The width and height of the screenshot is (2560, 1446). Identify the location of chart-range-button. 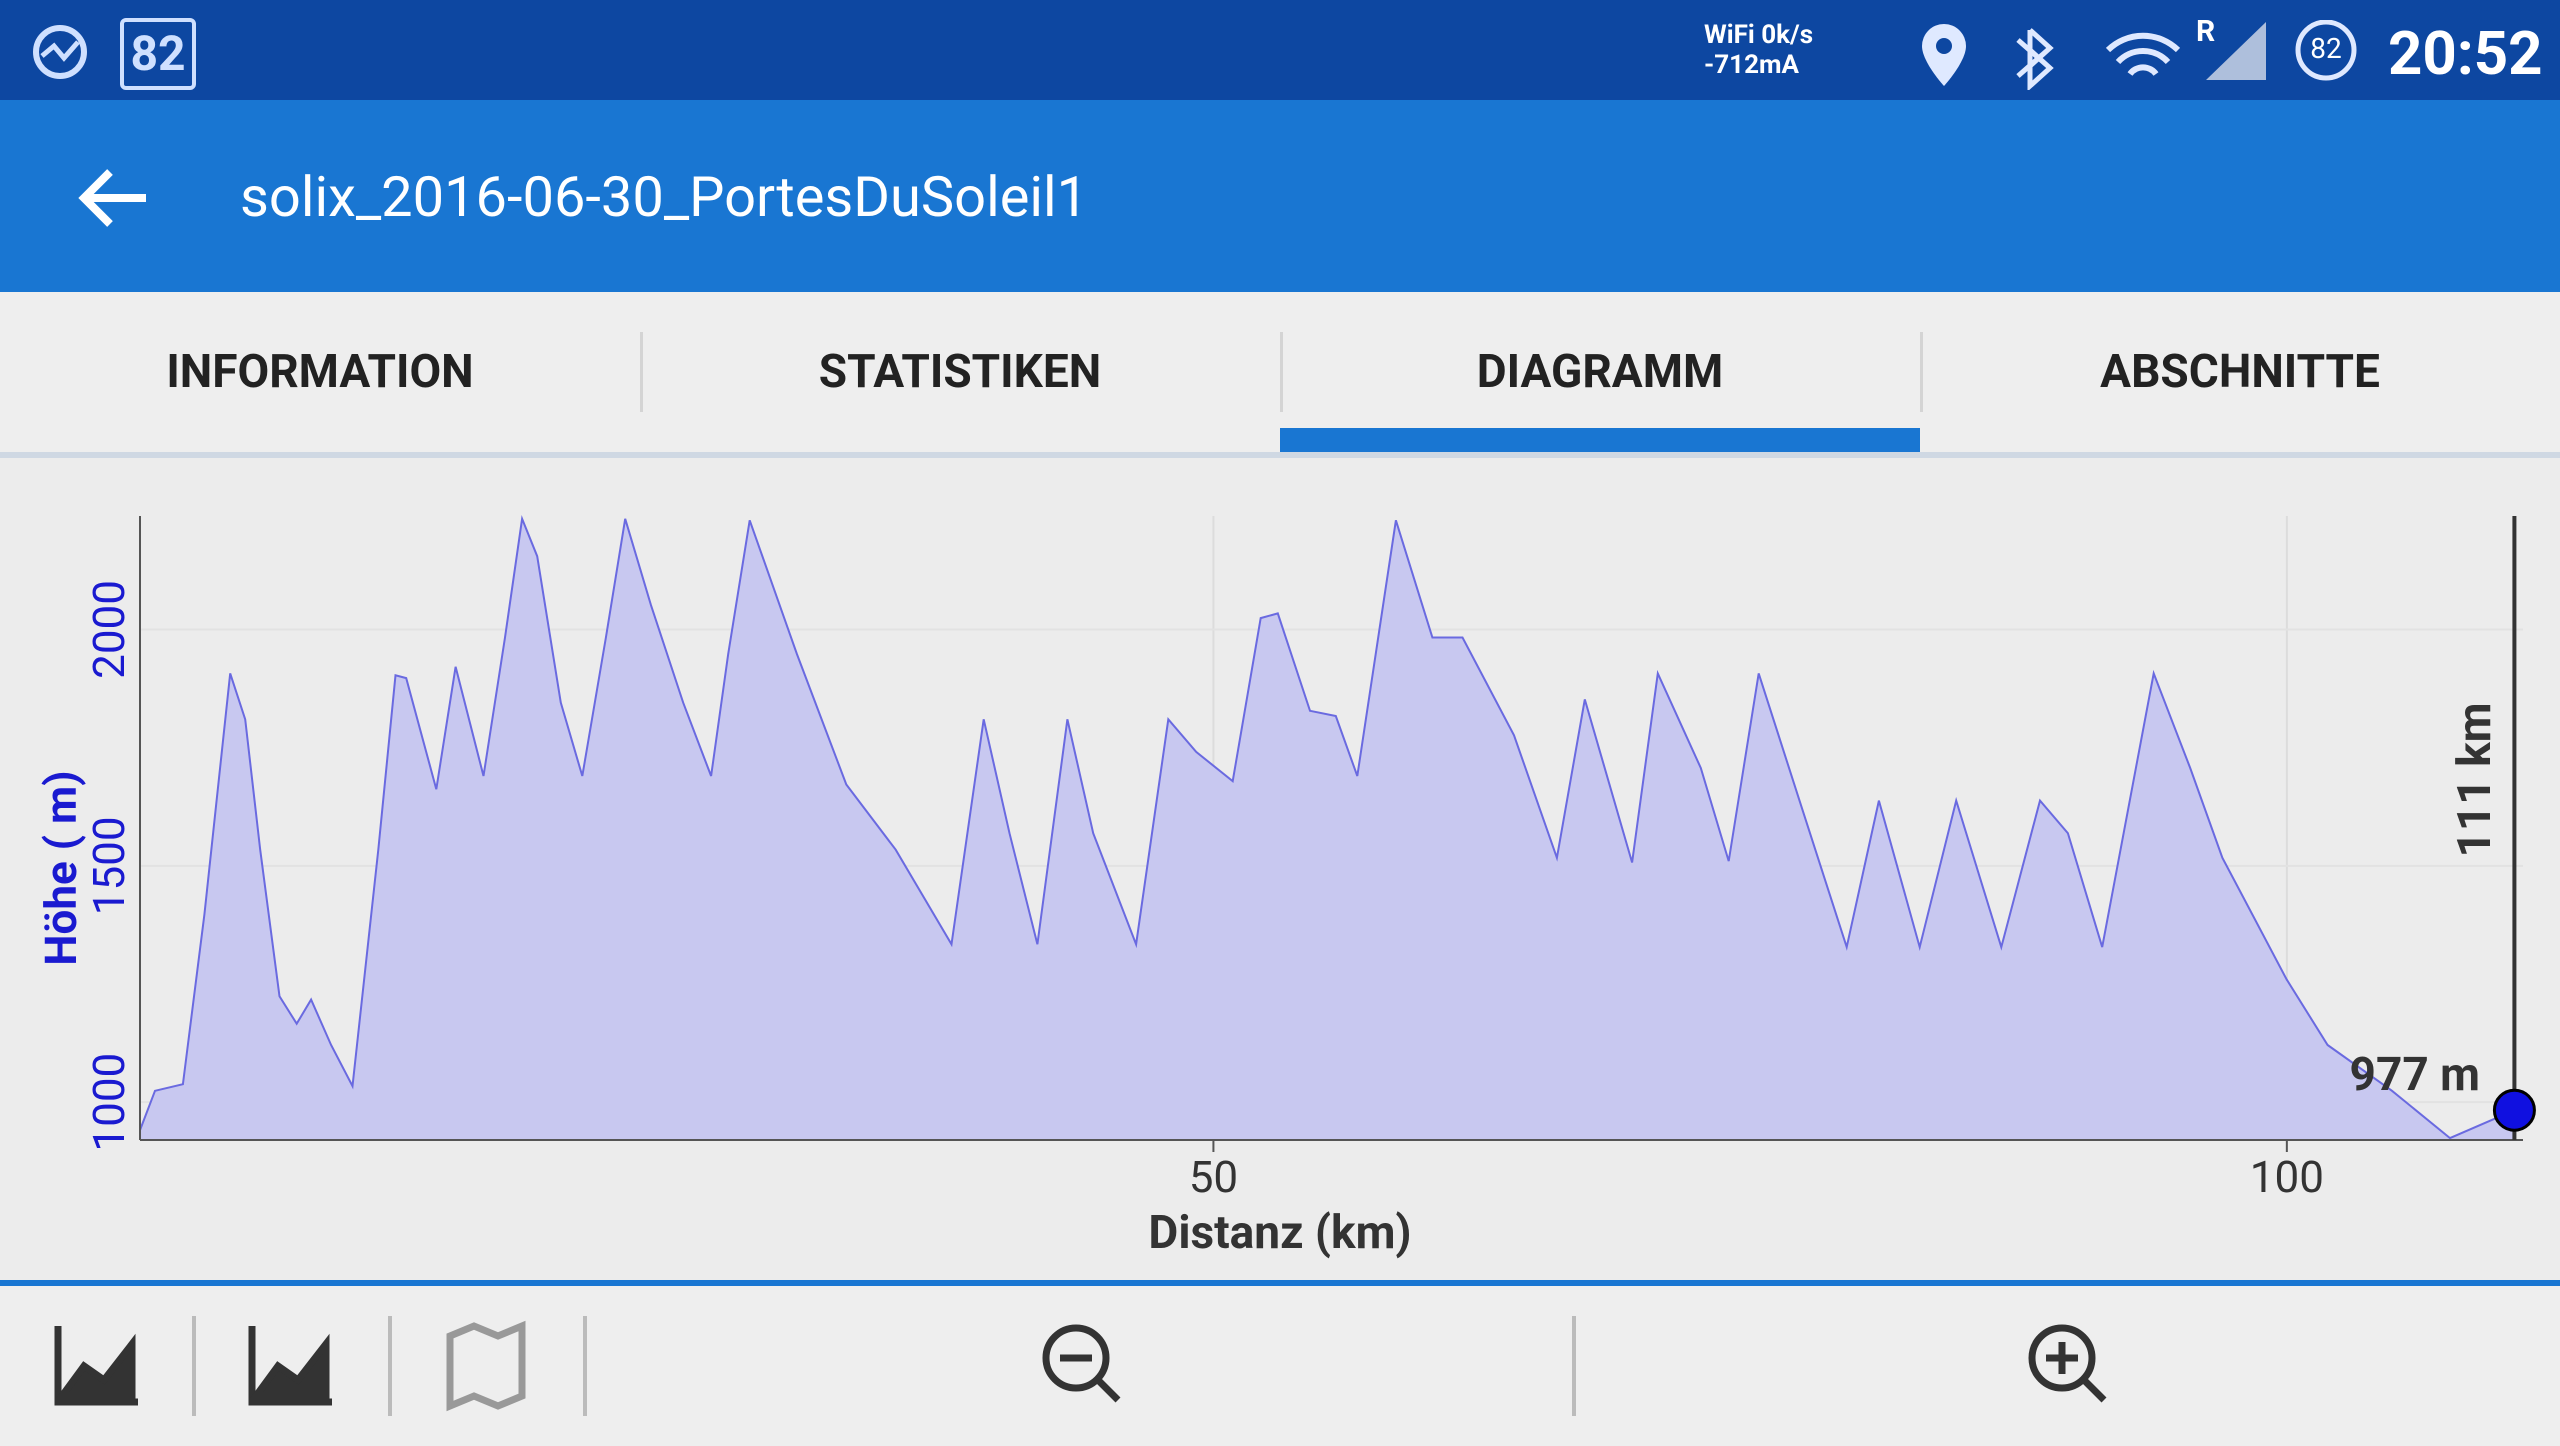
(290, 1366).